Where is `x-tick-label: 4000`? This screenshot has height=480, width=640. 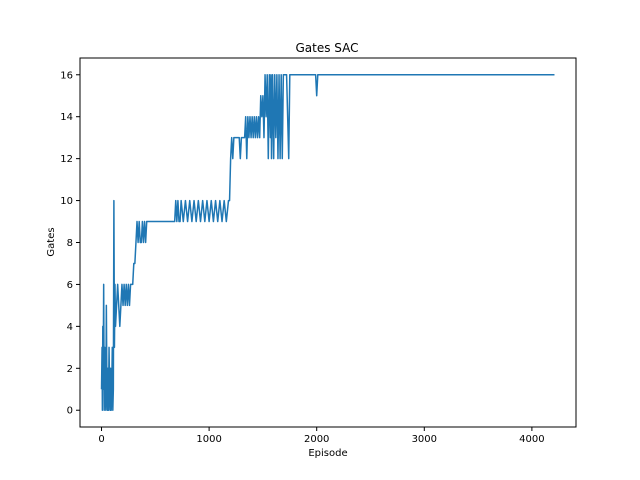 x-tick-label: 4000 is located at coordinates (531, 439).